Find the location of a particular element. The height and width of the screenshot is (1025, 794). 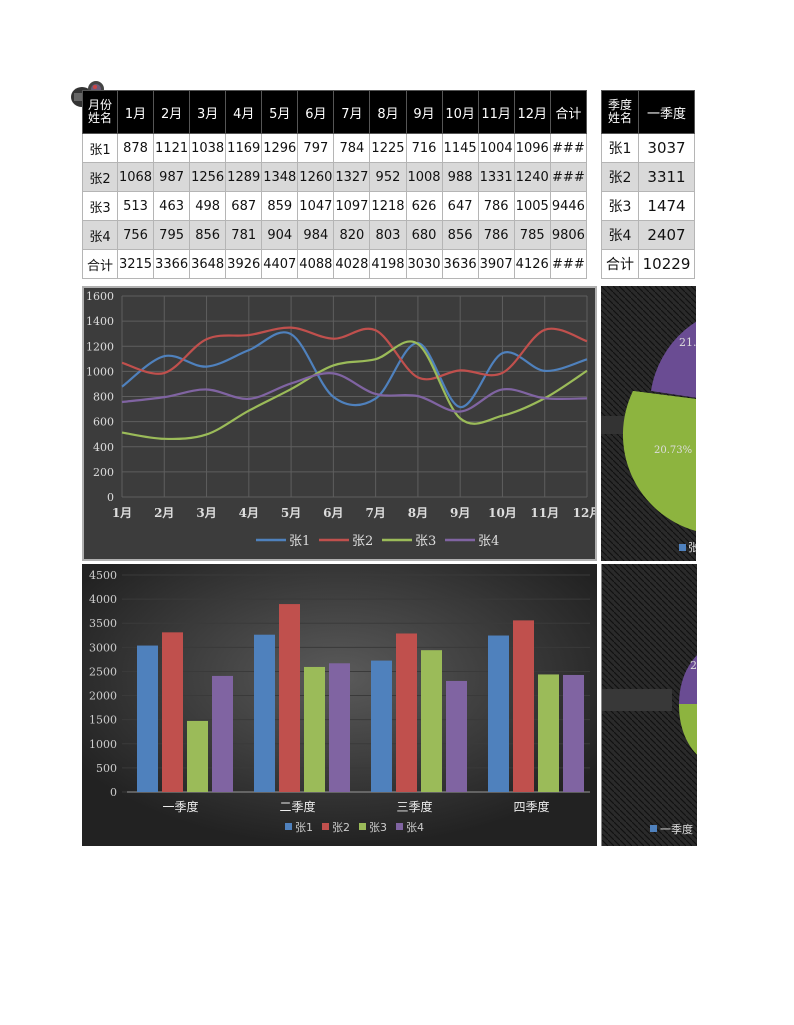

cell-value: 4407 is located at coordinates (280, 264).